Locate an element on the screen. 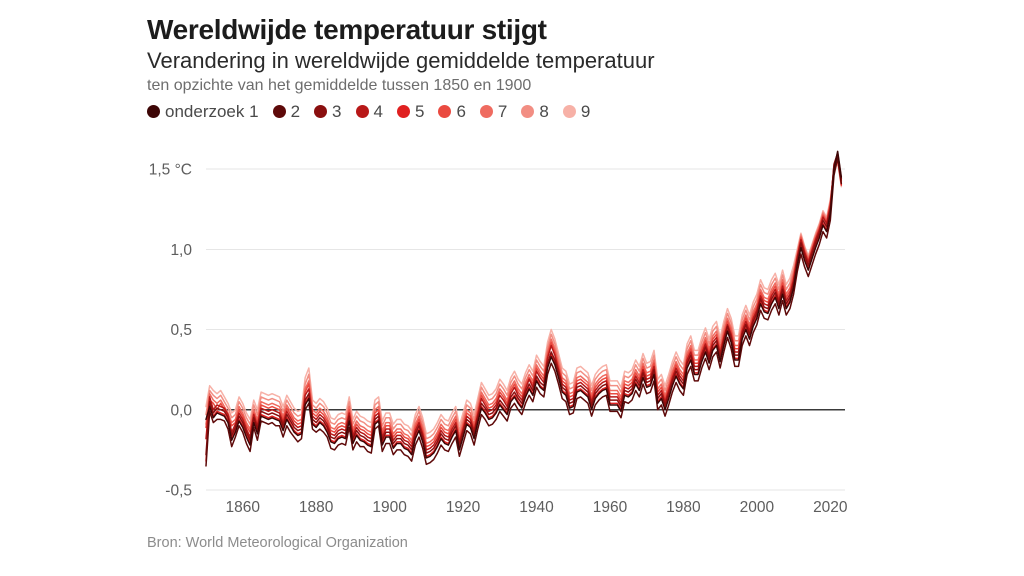  legend-item: 7 is located at coordinates (493, 111).